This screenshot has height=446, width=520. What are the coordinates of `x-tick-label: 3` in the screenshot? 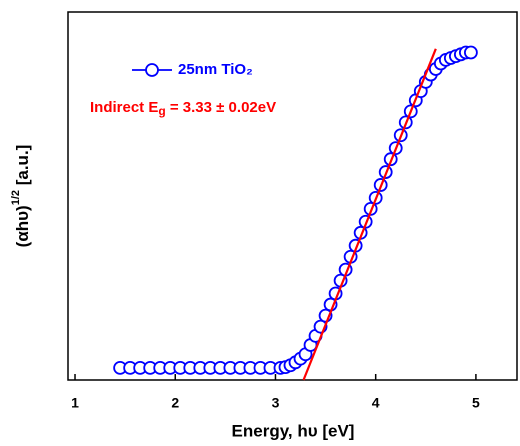 It's located at (276, 403).